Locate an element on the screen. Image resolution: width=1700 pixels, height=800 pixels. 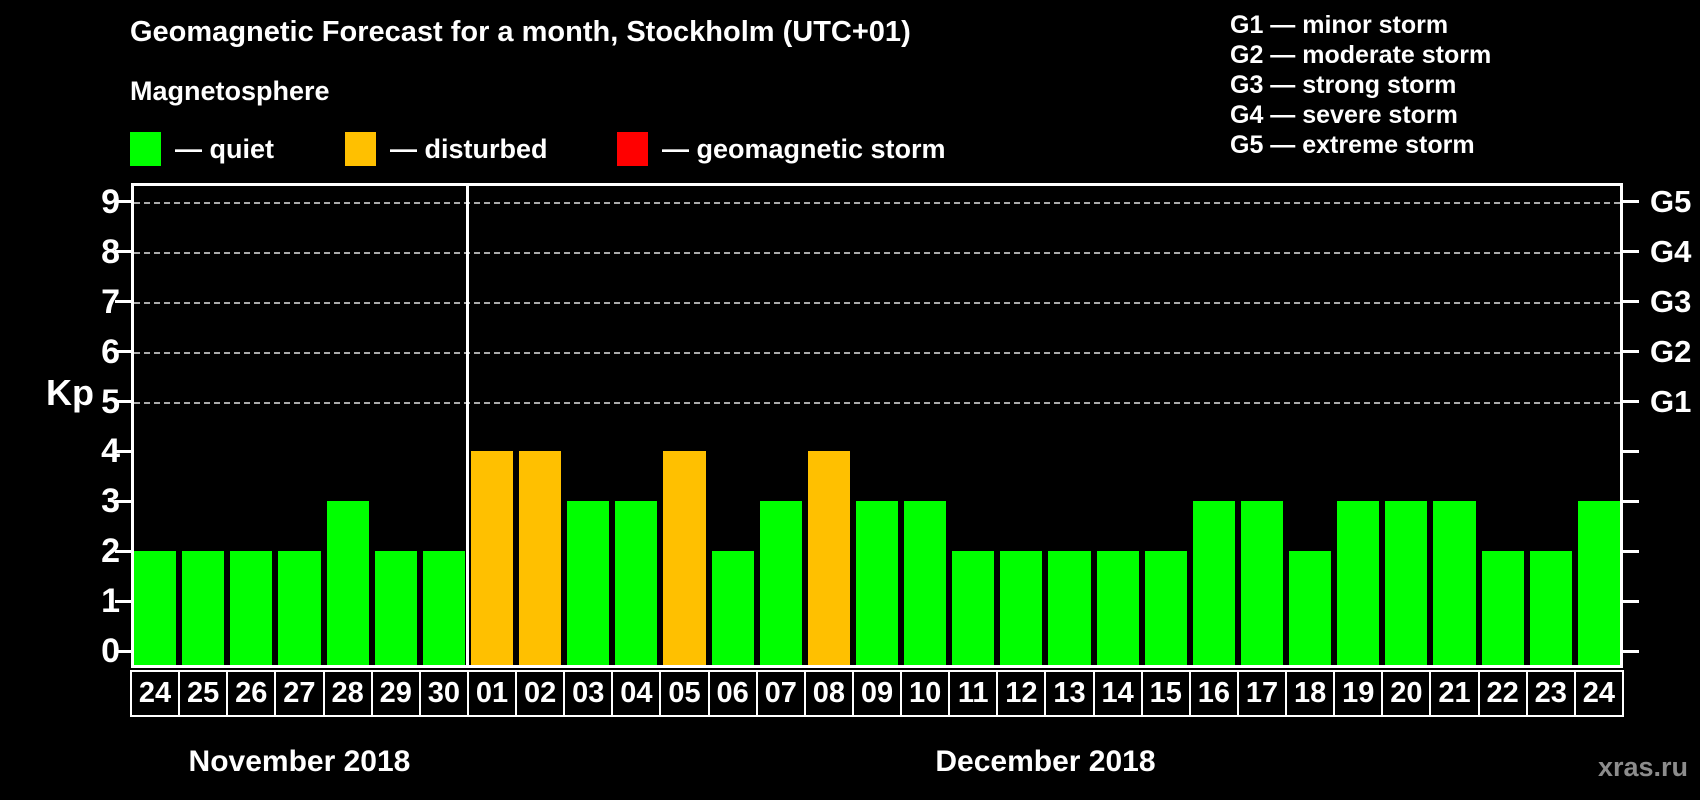
date-label-box: 11 is located at coordinates (973, 693).